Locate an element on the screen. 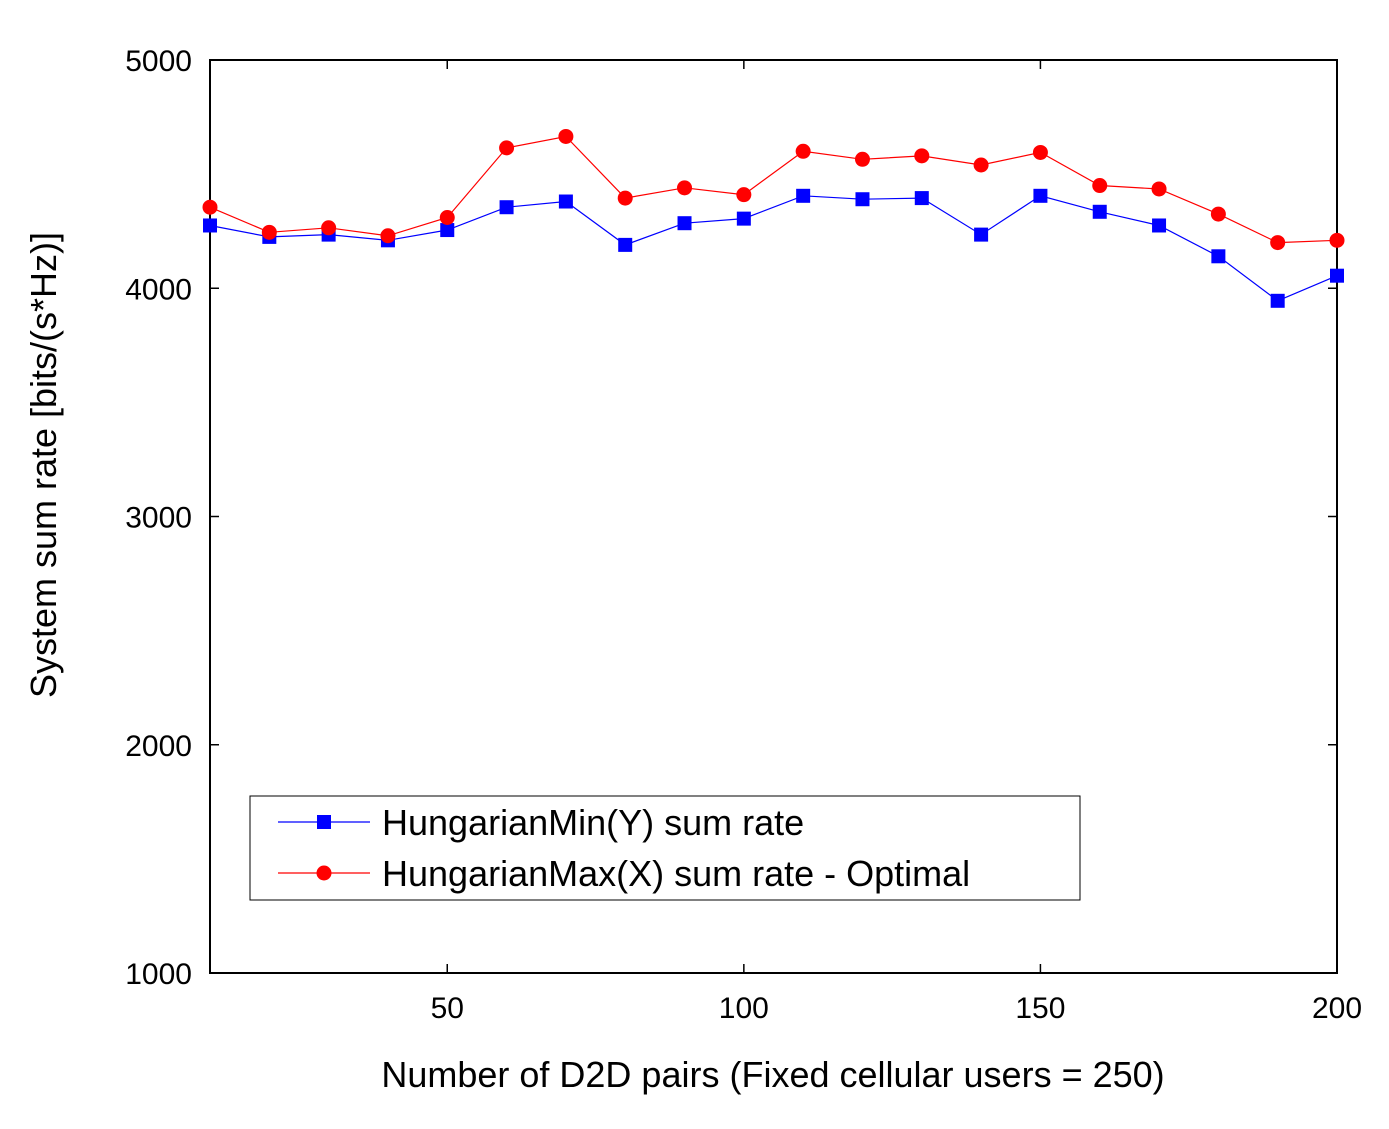 This screenshot has height=1129, width=1389. y-tick-label: 4000 is located at coordinates (158, 289).